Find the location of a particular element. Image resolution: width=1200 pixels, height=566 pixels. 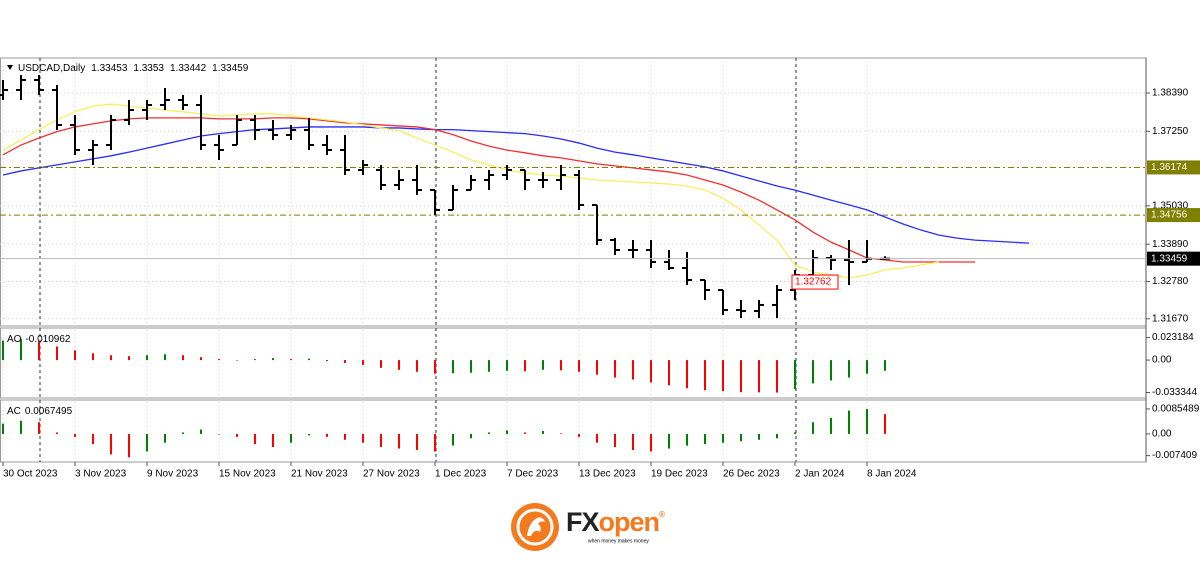

y-tick-label: 1.33890 is located at coordinates (1170, 244).